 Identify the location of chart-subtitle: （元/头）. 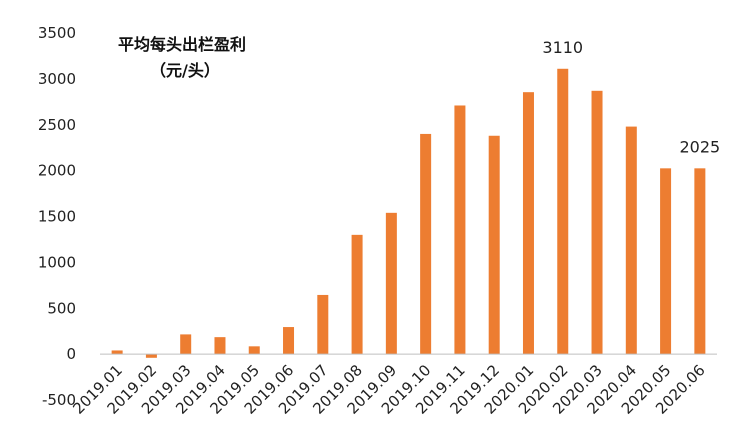
(185, 70).